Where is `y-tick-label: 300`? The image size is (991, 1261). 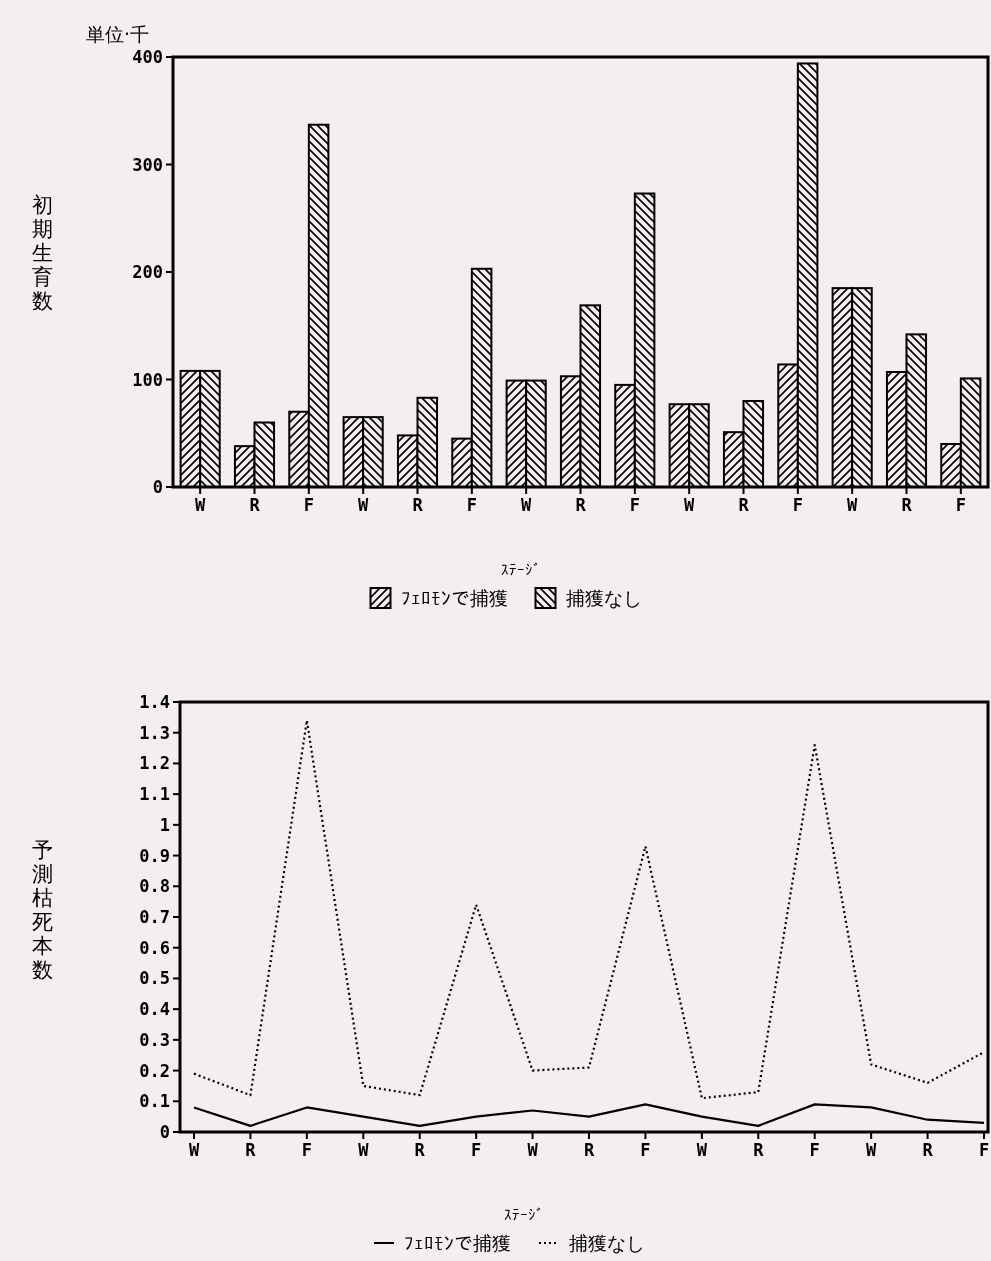
y-tick-label: 300 is located at coordinates (147, 164).